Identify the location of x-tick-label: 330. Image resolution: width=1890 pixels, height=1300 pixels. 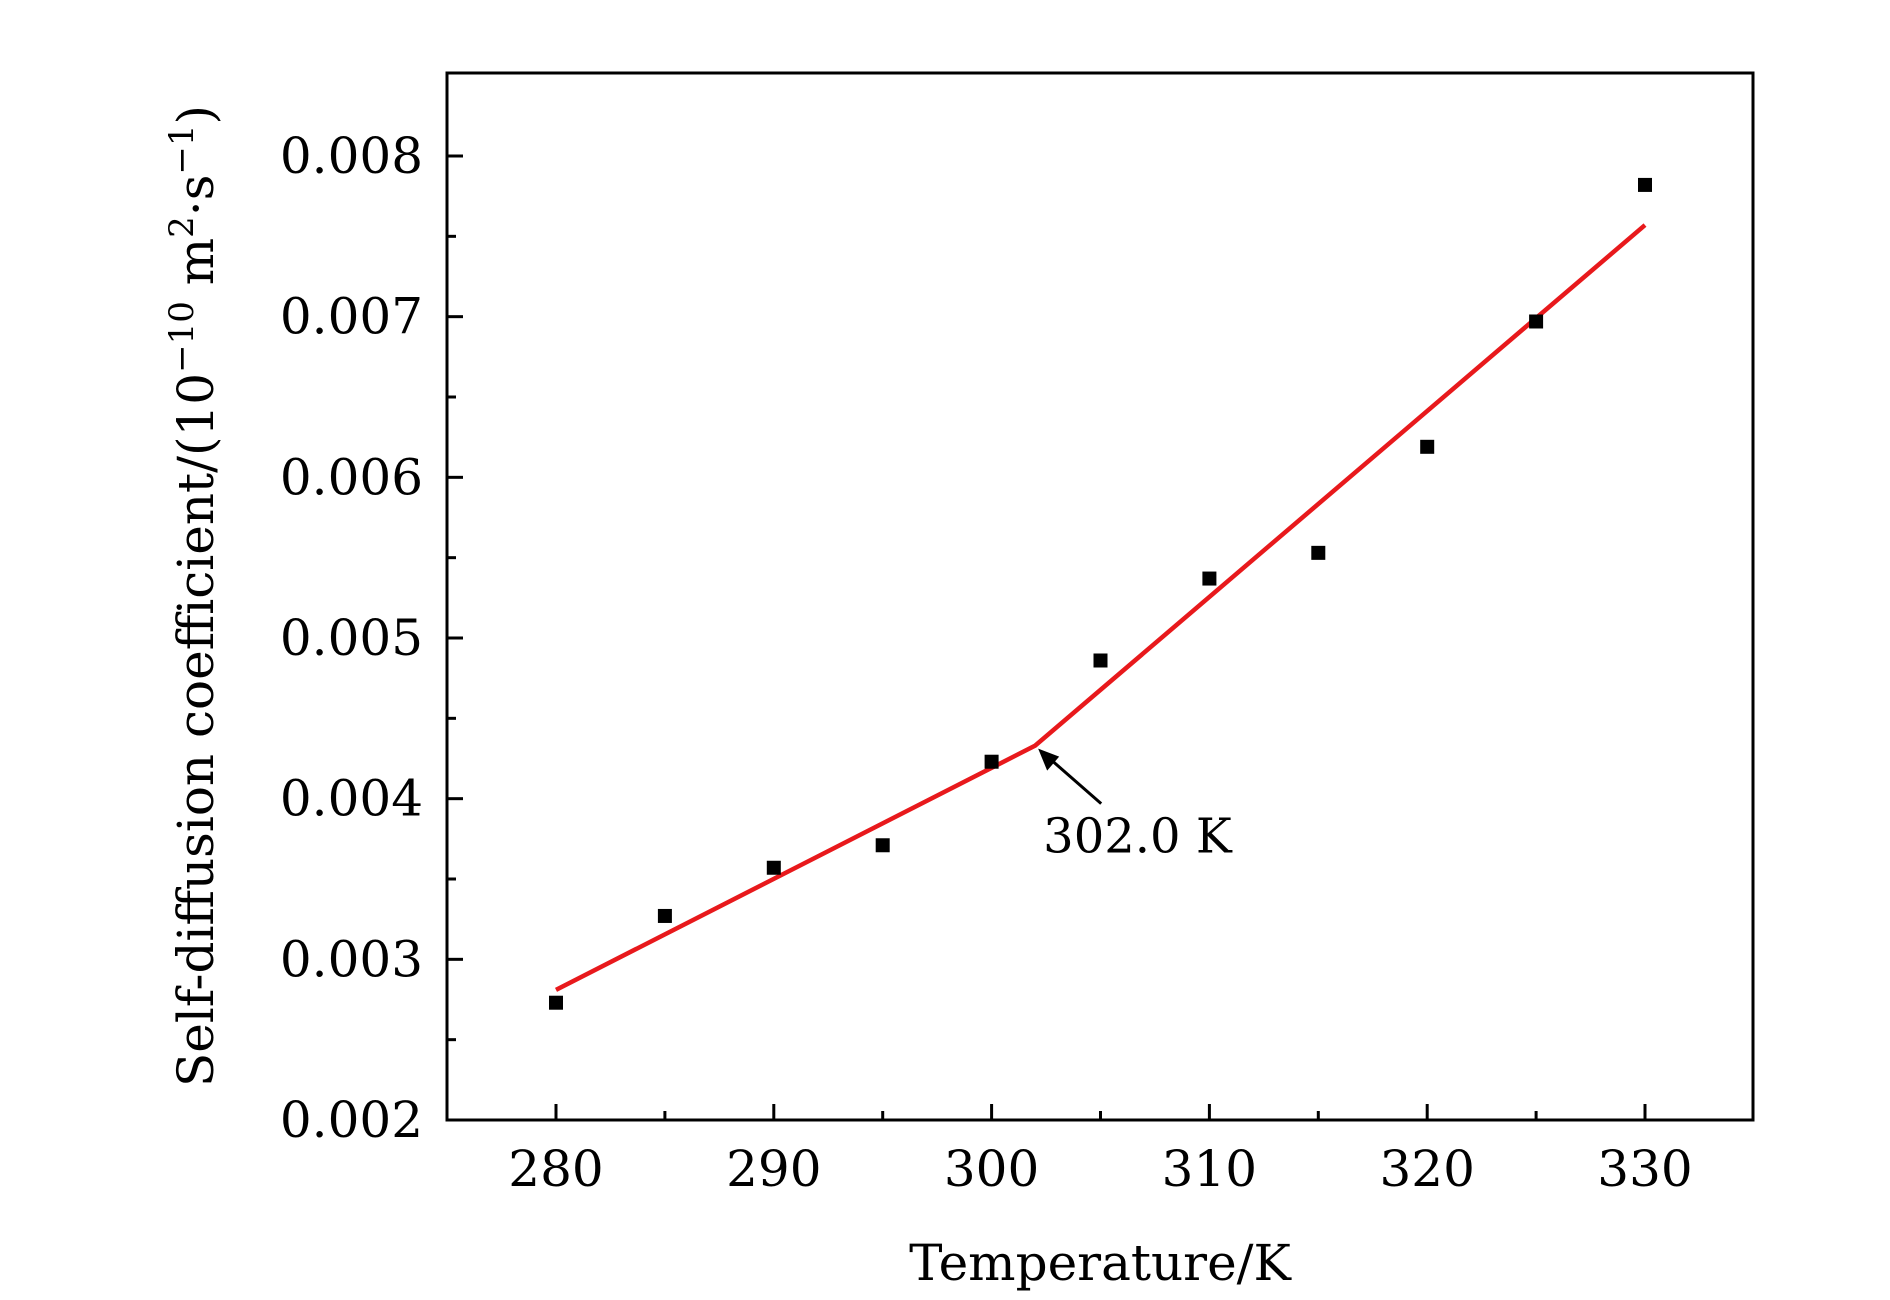
(1644, 1169).